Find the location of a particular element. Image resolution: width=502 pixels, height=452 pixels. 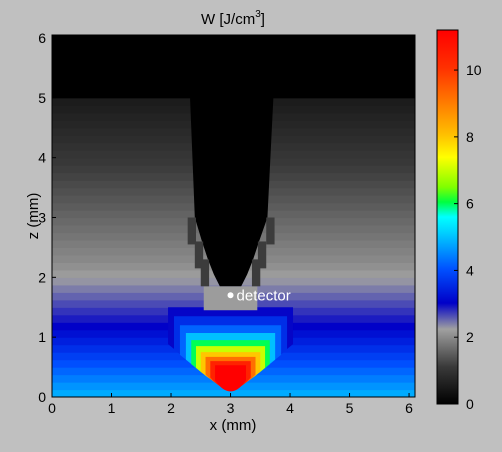

channel-stem is located at coordinates (232, 192).